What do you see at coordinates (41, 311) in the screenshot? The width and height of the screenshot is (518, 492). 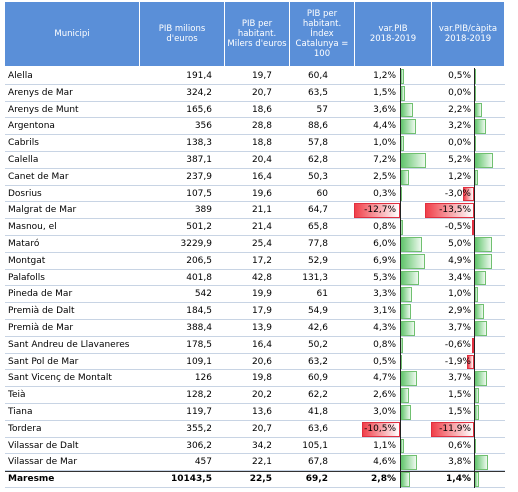 I see `municipality-name: Premià de Dalt` at bounding box center [41, 311].